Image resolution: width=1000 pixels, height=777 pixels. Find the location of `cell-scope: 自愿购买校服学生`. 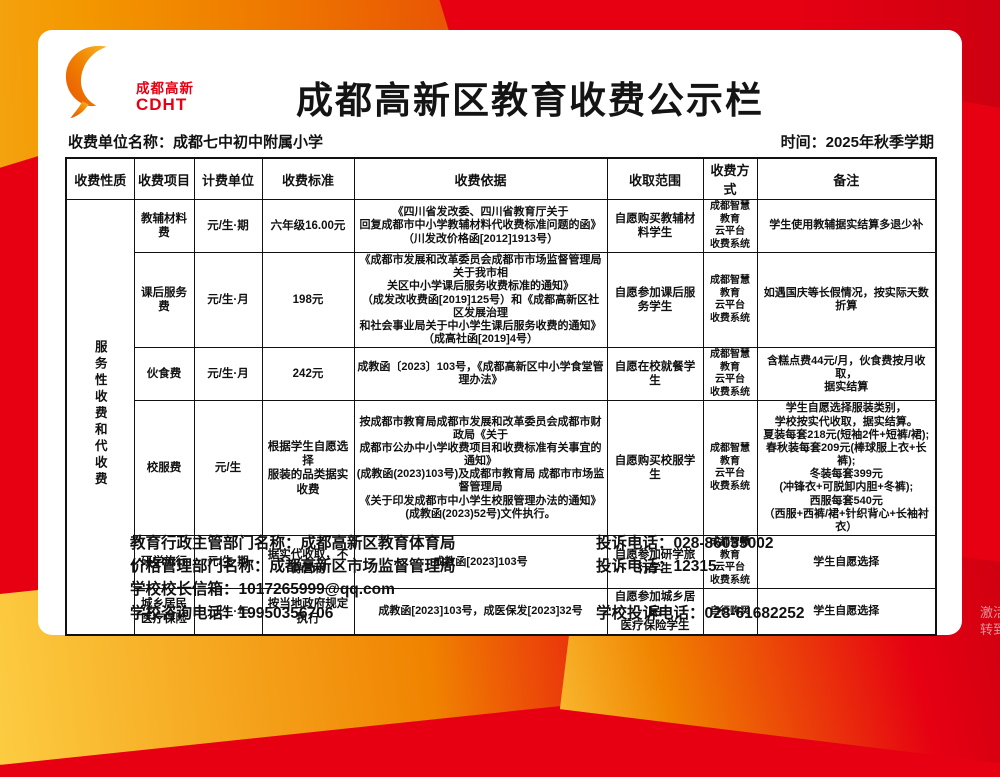

cell-scope: 自愿购买校服学生 is located at coordinates (655, 468).